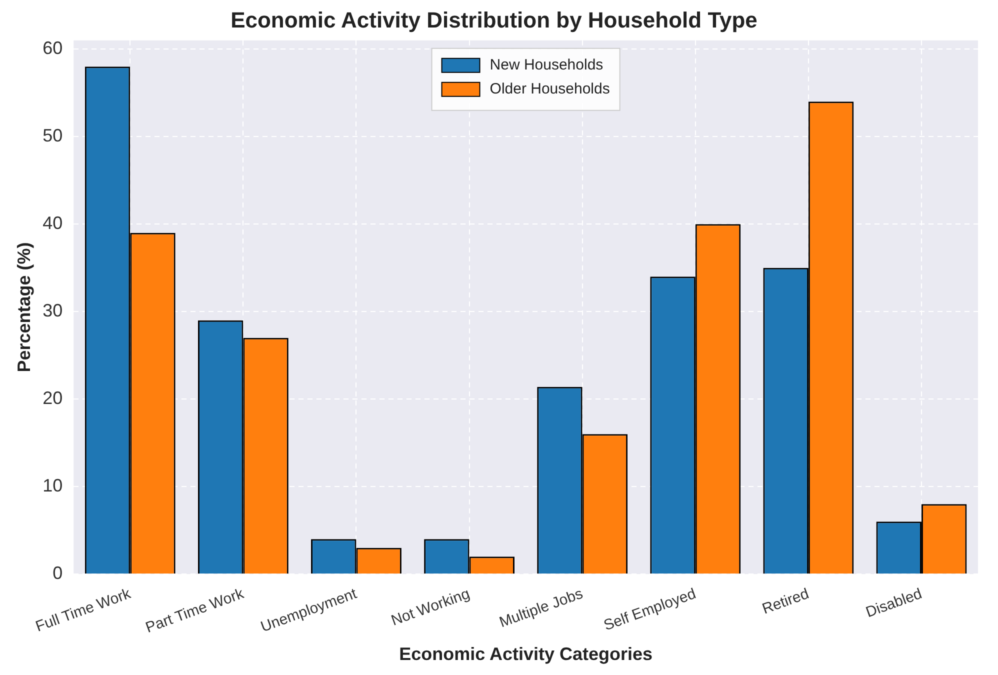 The height and width of the screenshot is (675, 998). What do you see at coordinates (494, 19) in the screenshot?
I see `chart-title: Economic Activity Distribution by Household Type` at bounding box center [494, 19].